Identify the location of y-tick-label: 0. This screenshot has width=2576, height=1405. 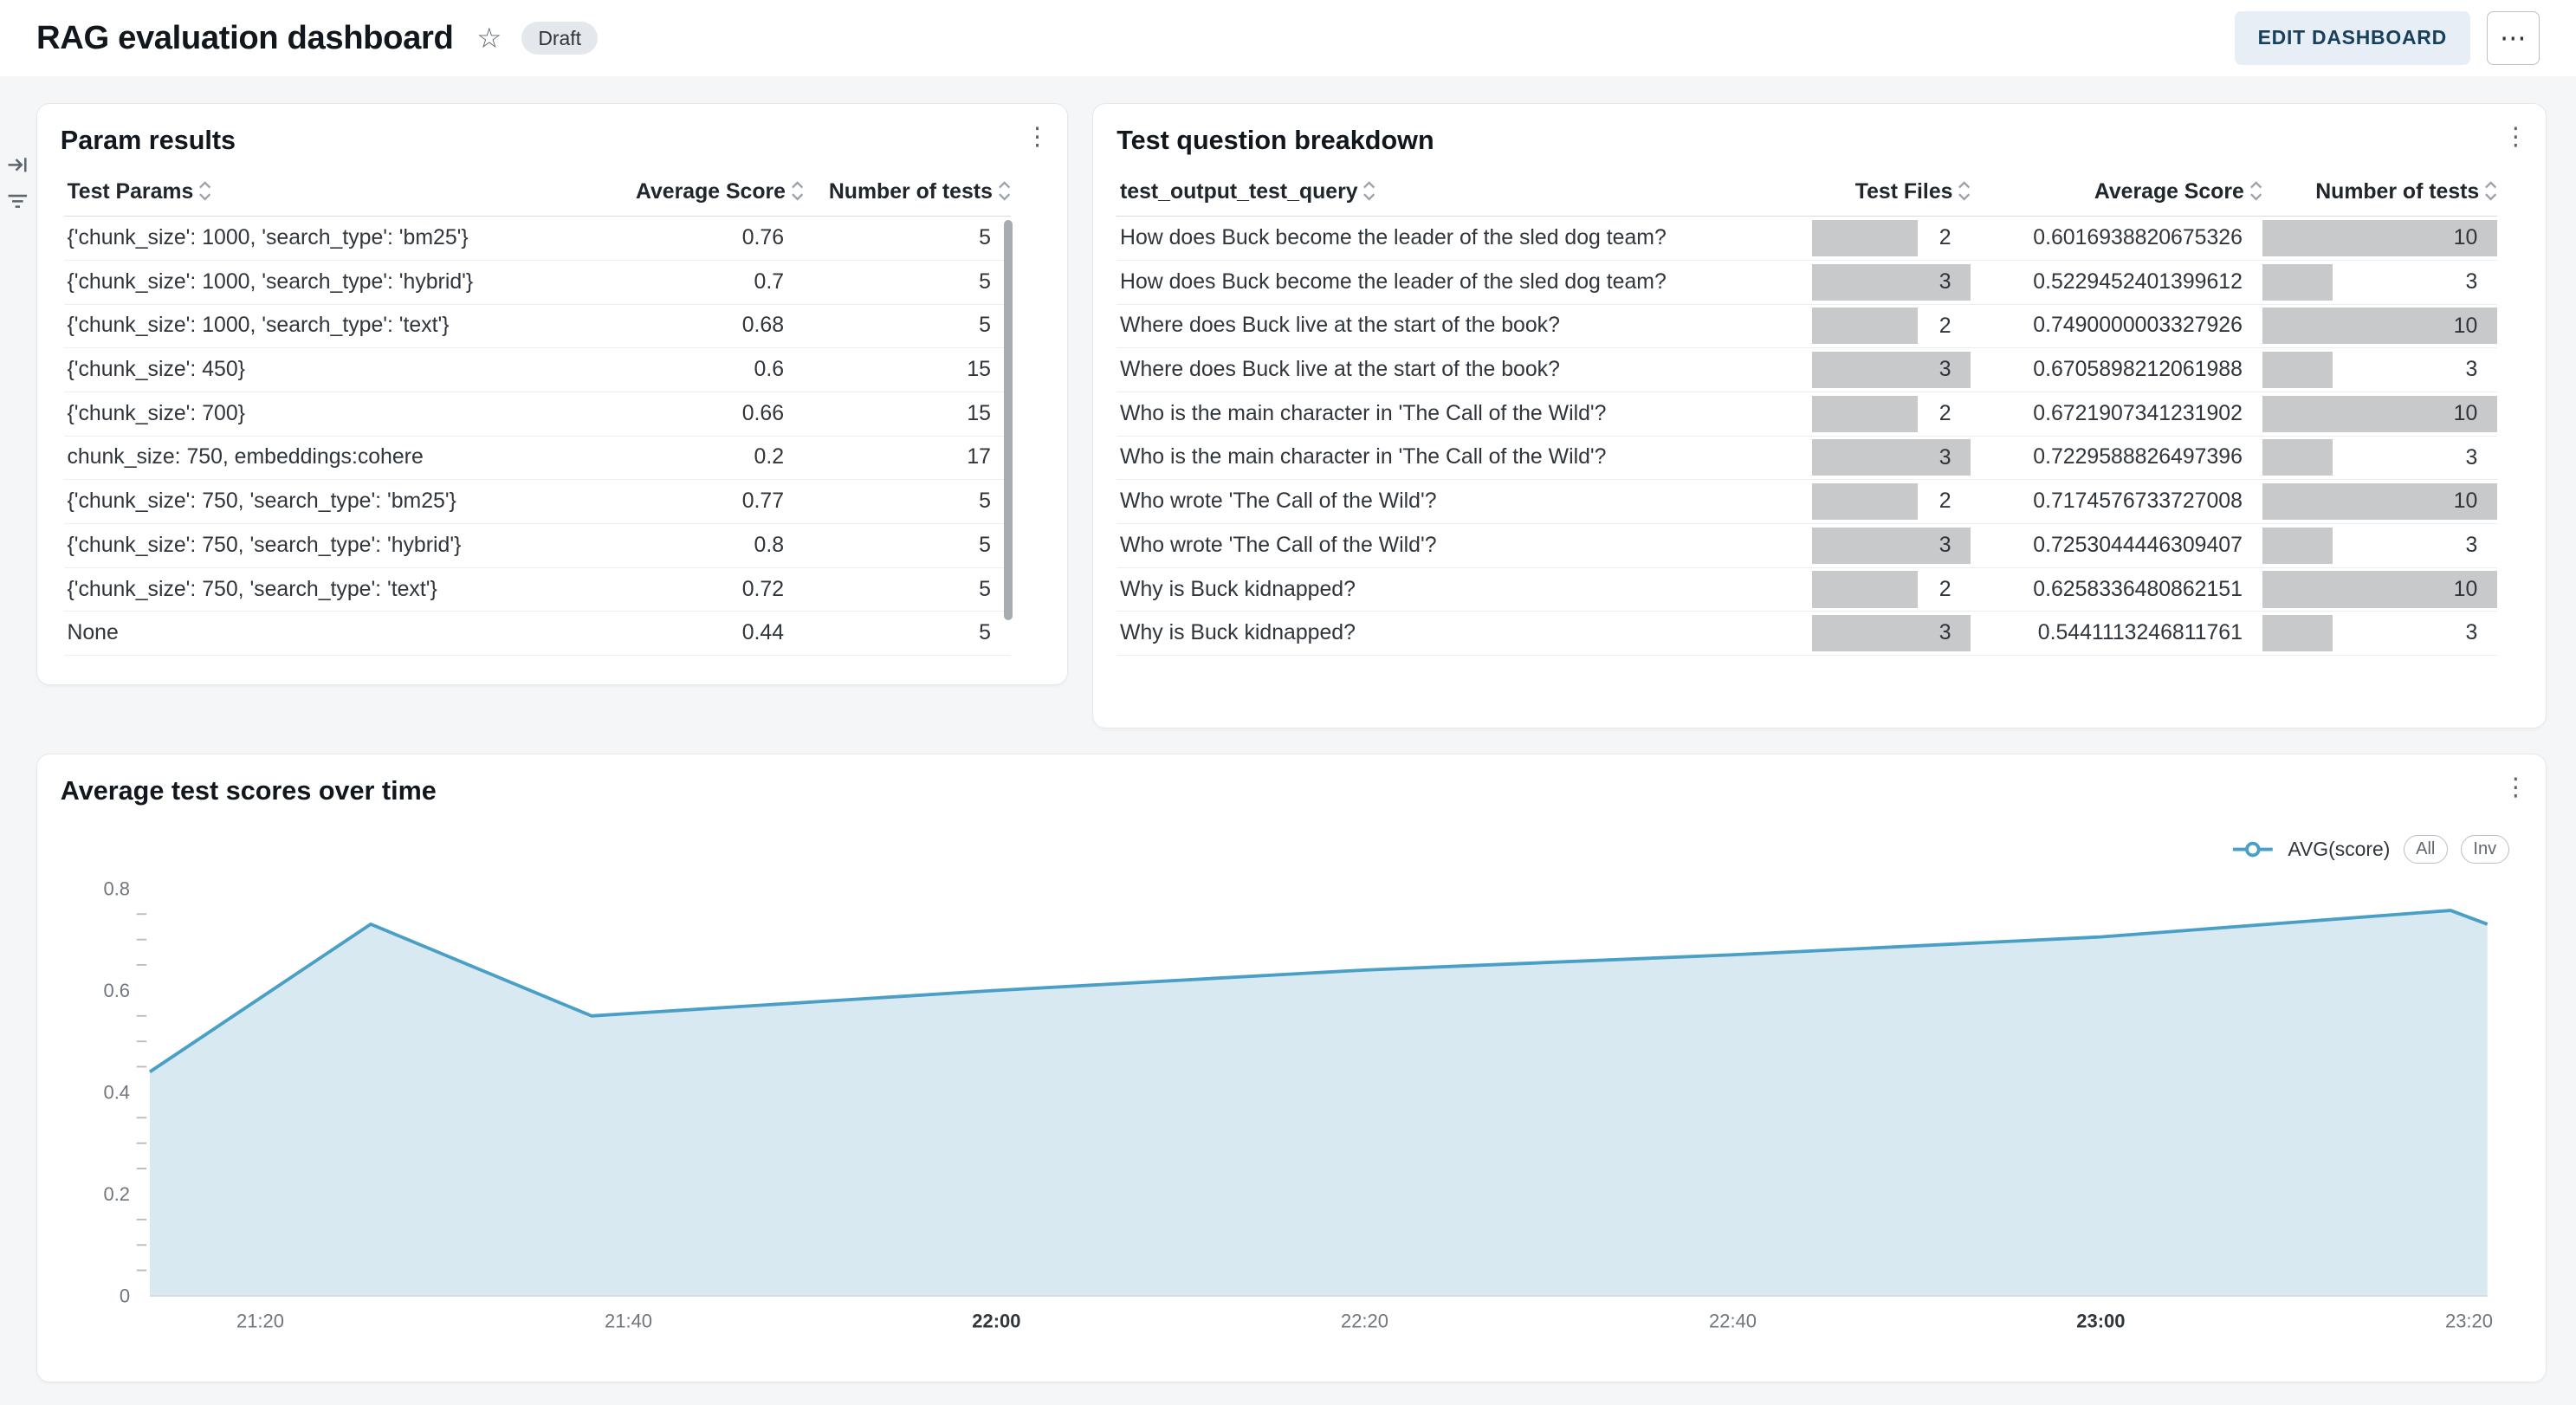
(125, 1295).